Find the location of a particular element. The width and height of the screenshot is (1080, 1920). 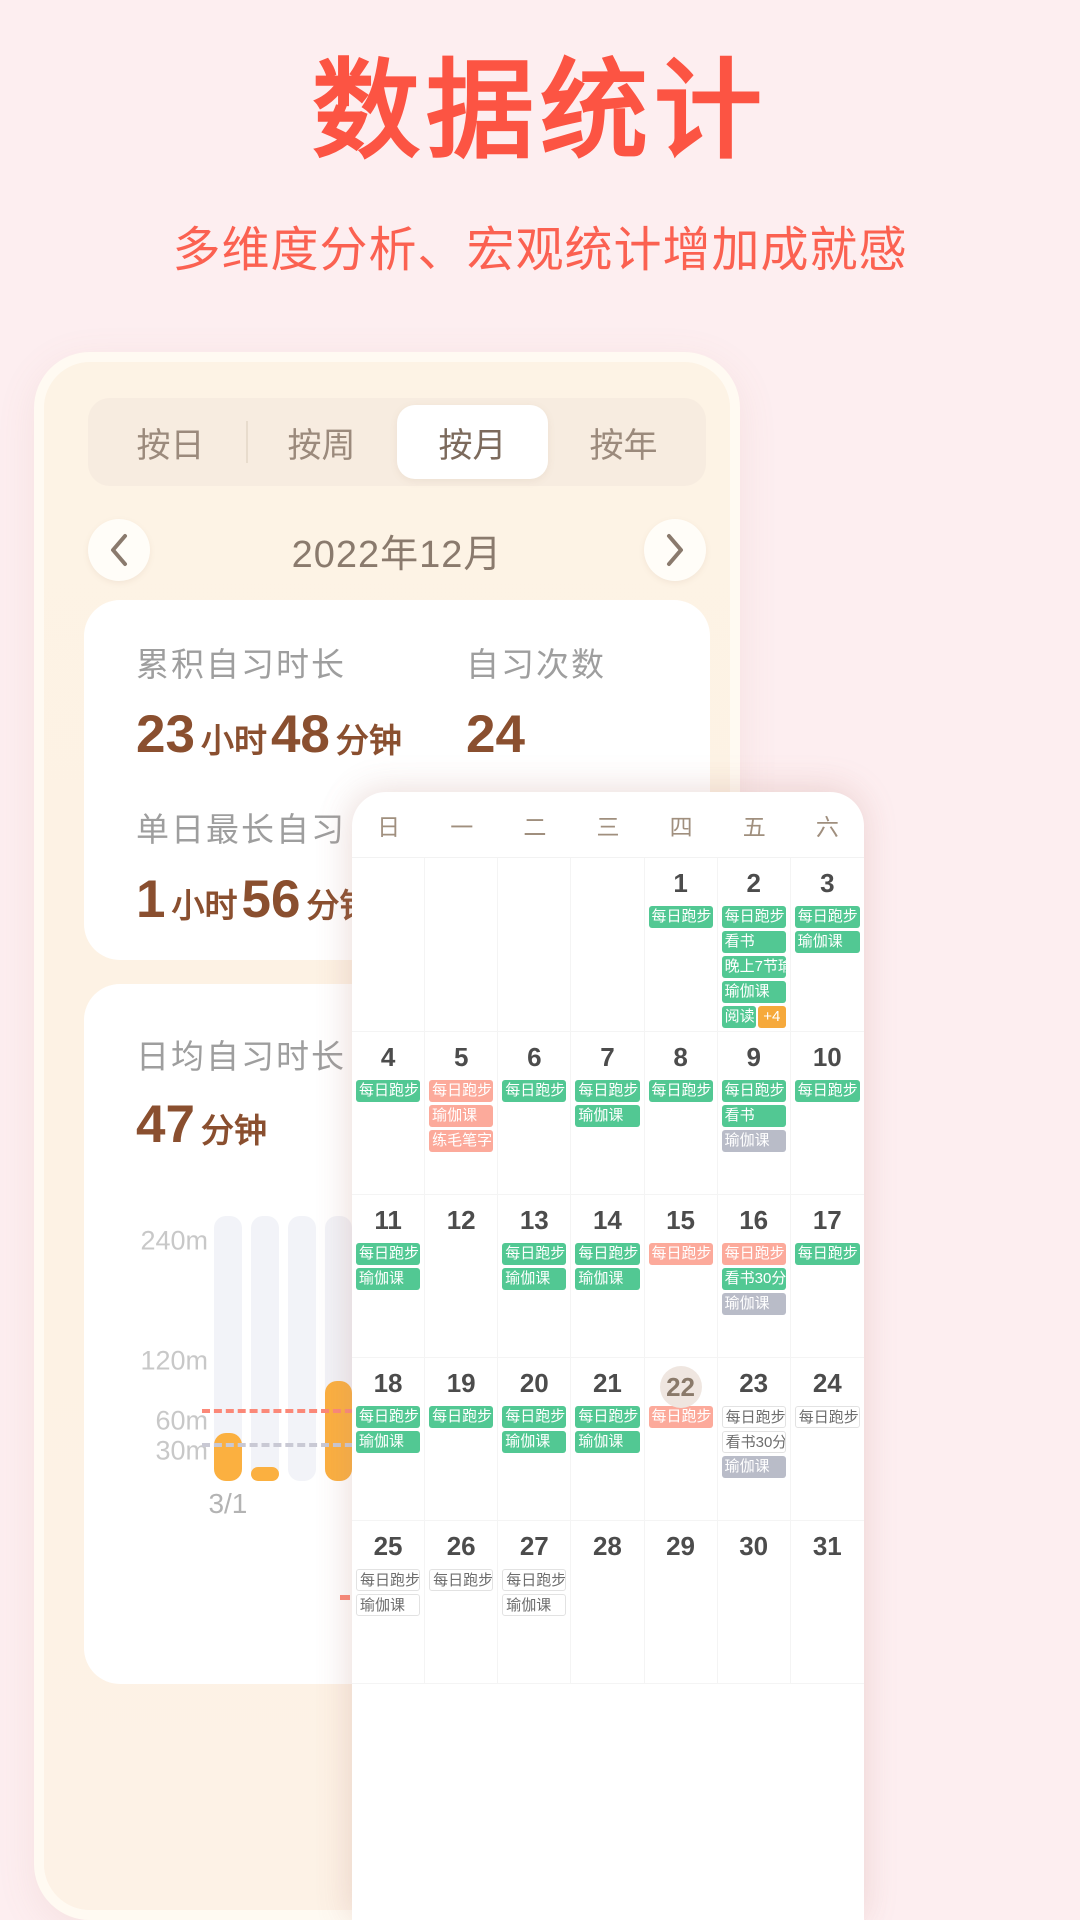

calendar-day-cell: 14 每日跑步 瑜伽课 is located at coordinates (608, 1276).